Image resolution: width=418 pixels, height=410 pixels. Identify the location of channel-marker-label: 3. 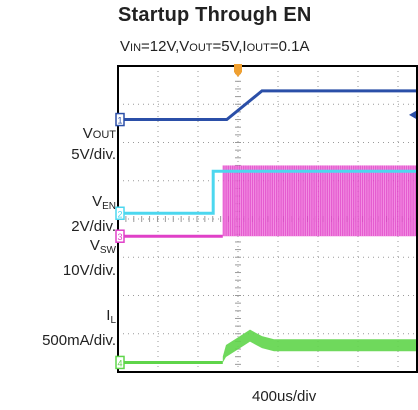
(119, 237).